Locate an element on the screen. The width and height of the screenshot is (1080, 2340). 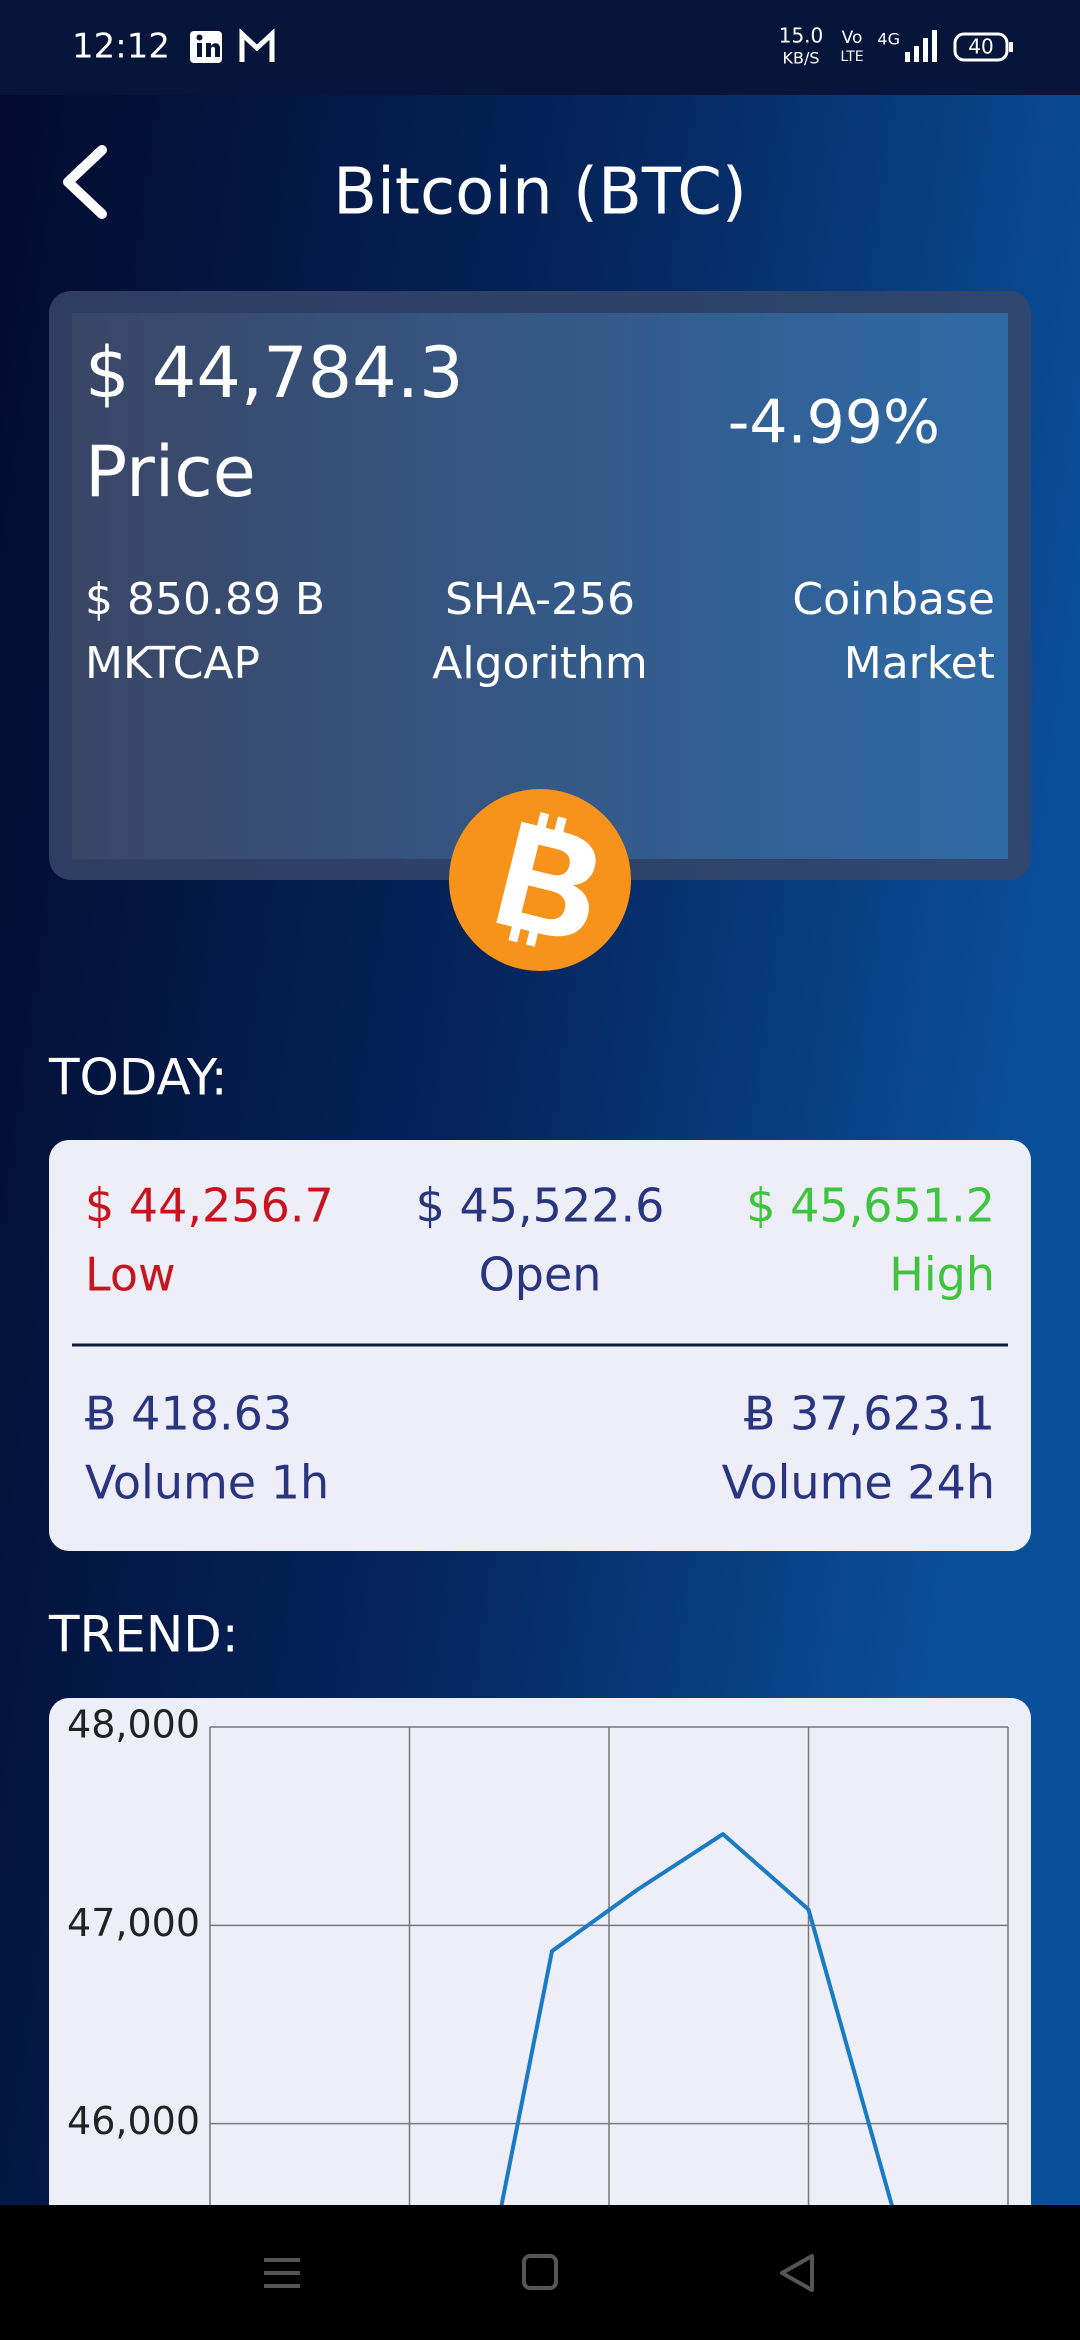
net-speed-unit: KB/S is located at coordinates (800, 58).